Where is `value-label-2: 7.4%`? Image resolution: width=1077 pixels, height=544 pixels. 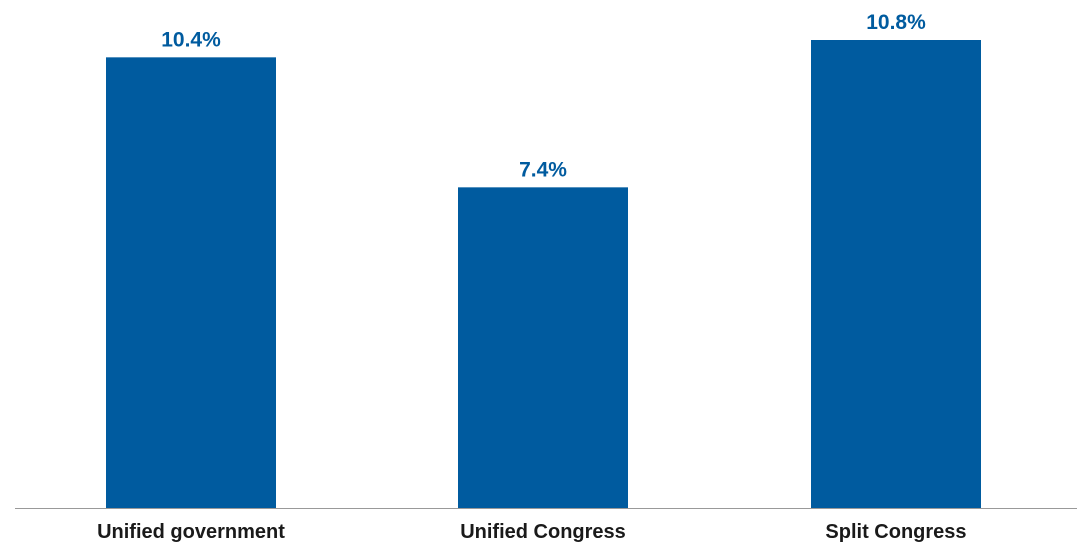 value-label-2: 7.4% is located at coordinates (543, 169).